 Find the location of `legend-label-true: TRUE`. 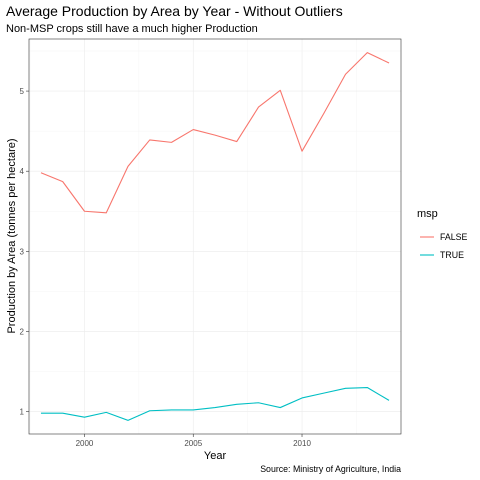

legend-label-true: TRUE is located at coordinates (452, 255).